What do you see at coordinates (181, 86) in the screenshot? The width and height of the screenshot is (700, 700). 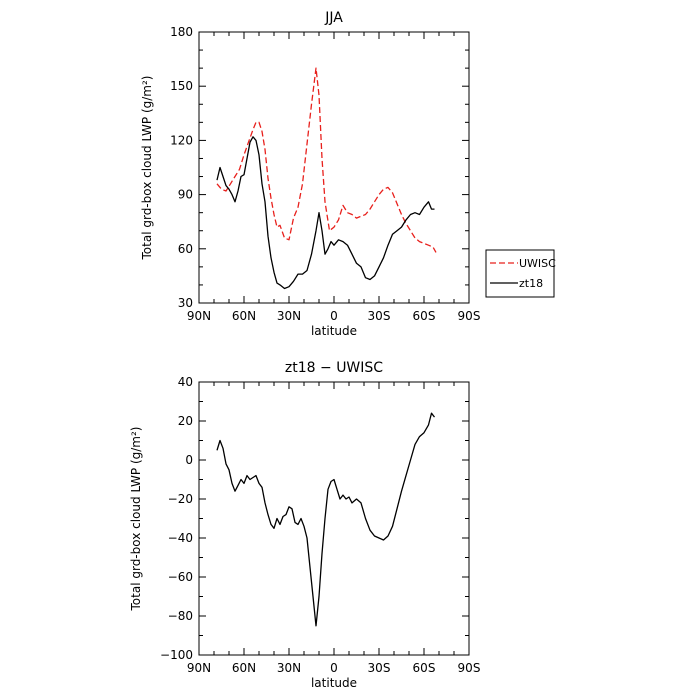 I see `y-tick-label: 150` at bounding box center [181, 86].